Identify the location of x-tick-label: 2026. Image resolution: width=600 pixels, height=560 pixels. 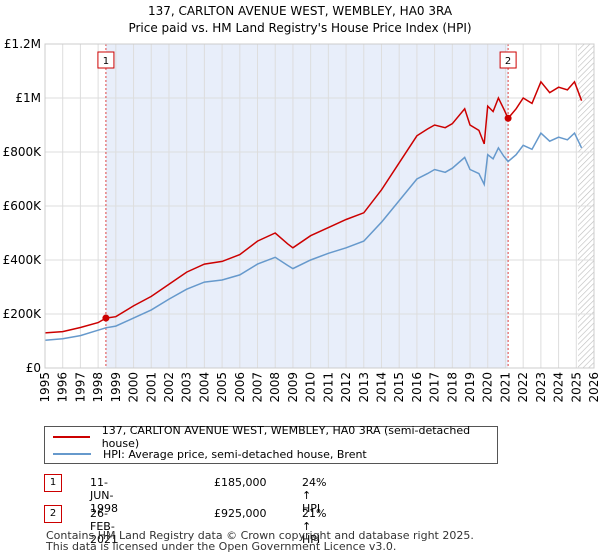
(593, 387).